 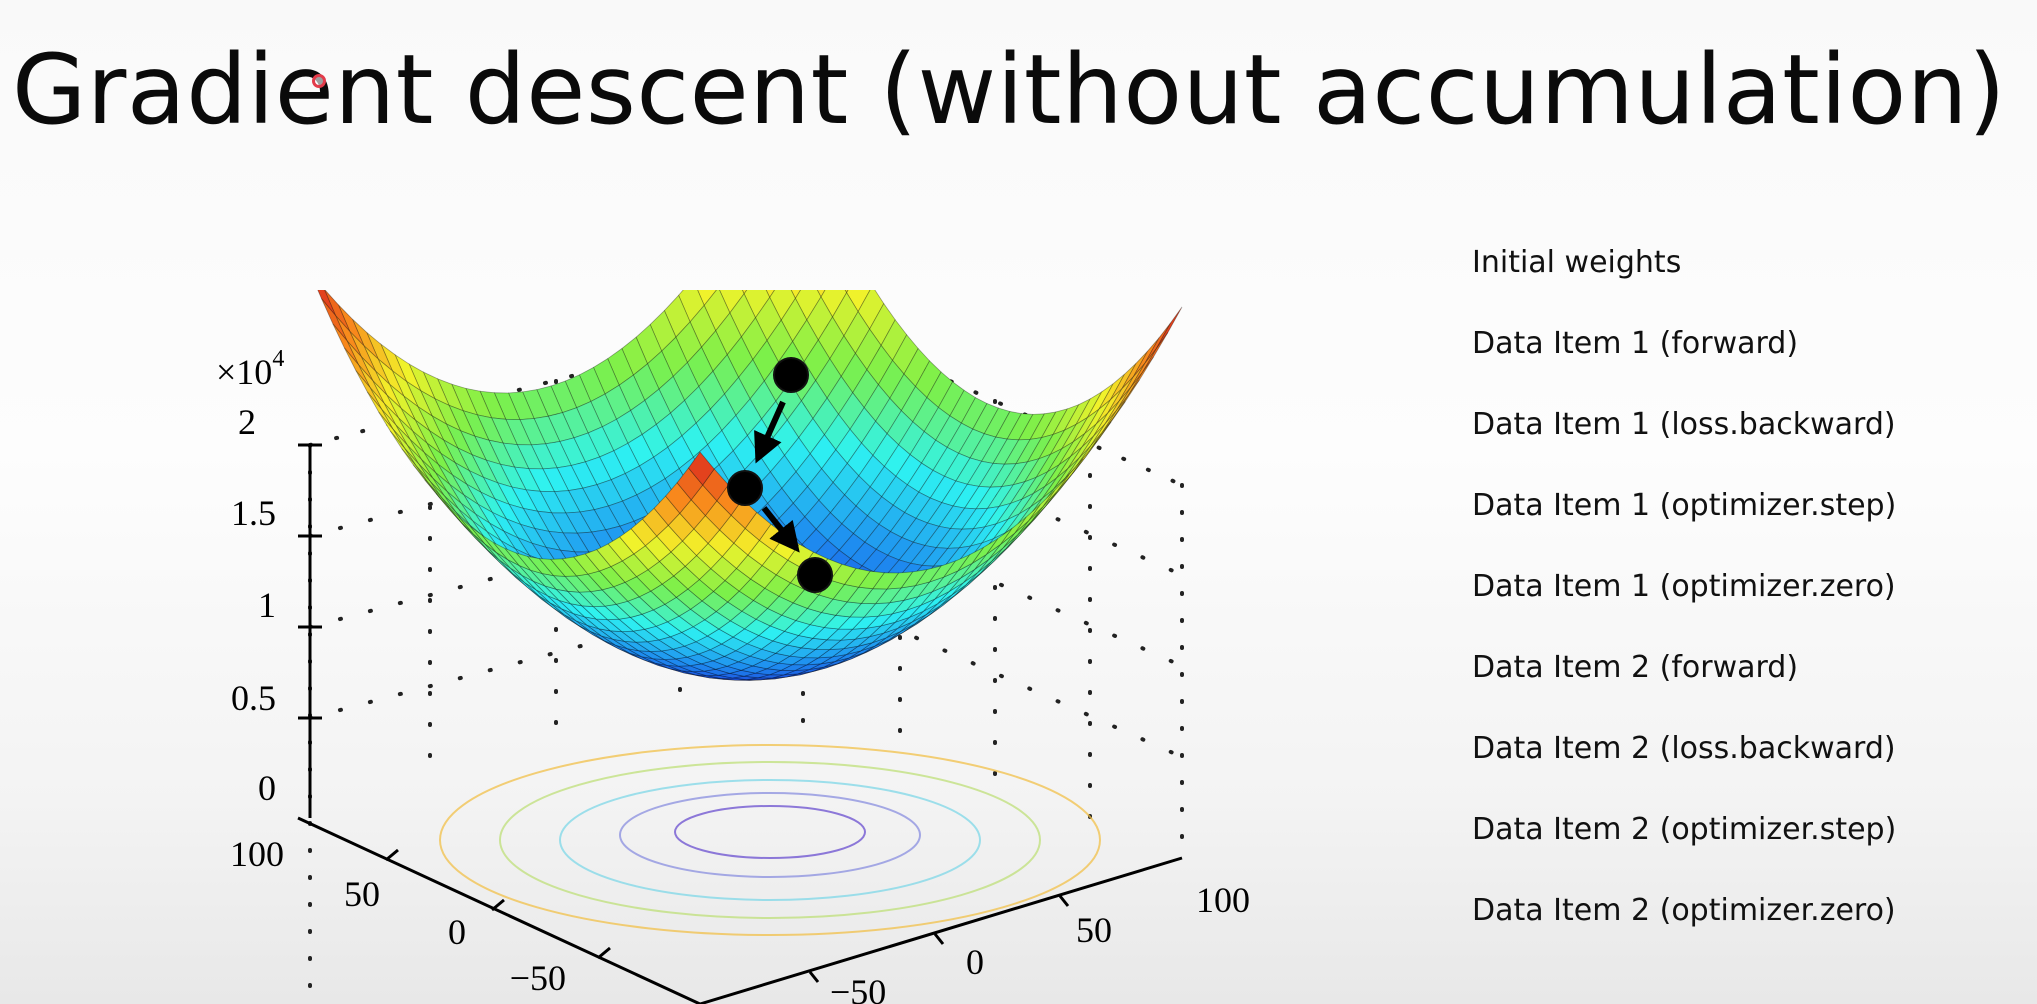 What do you see at coordinates (1577, 262) in the screenshot?
I see `step-initial-weights: Initial weights` at bounding box center [1577, 262].